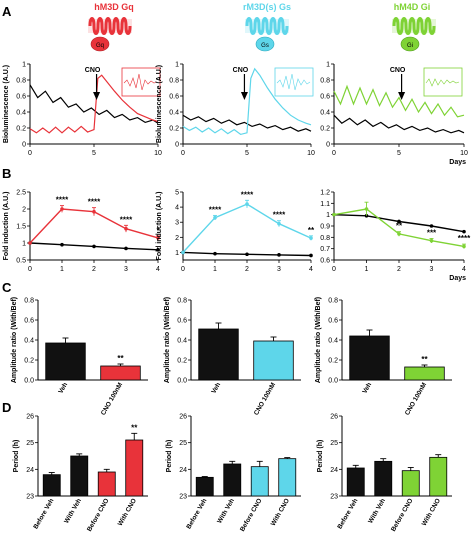 The width and height of the screenshot is (474, 548). Describe the element at coordinates (100, 46) in the screenshot. I see `g-protein-label-gq: Gq` at that location.